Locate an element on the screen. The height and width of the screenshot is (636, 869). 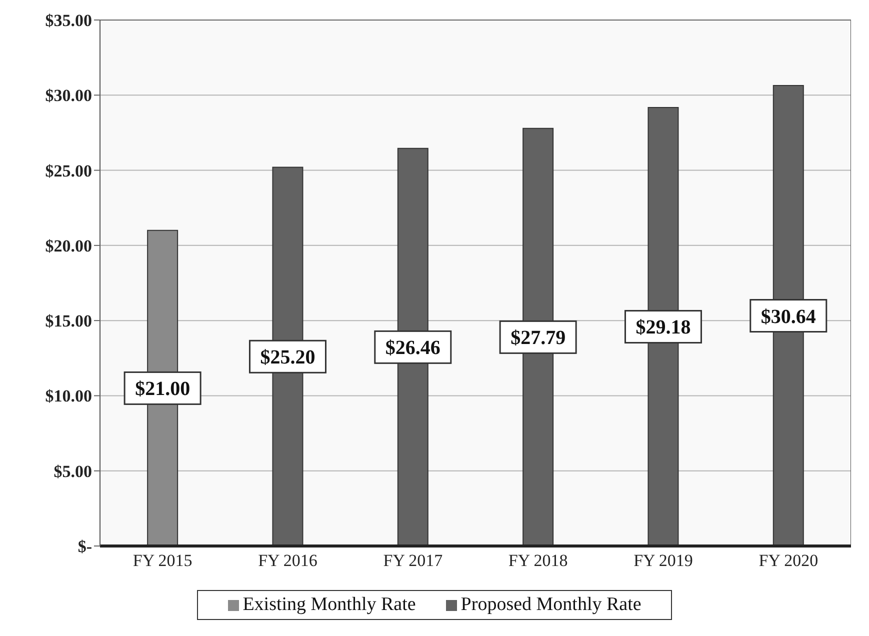
legend-label: Proposed Monthly Rate is located at coordinates (551, 605).